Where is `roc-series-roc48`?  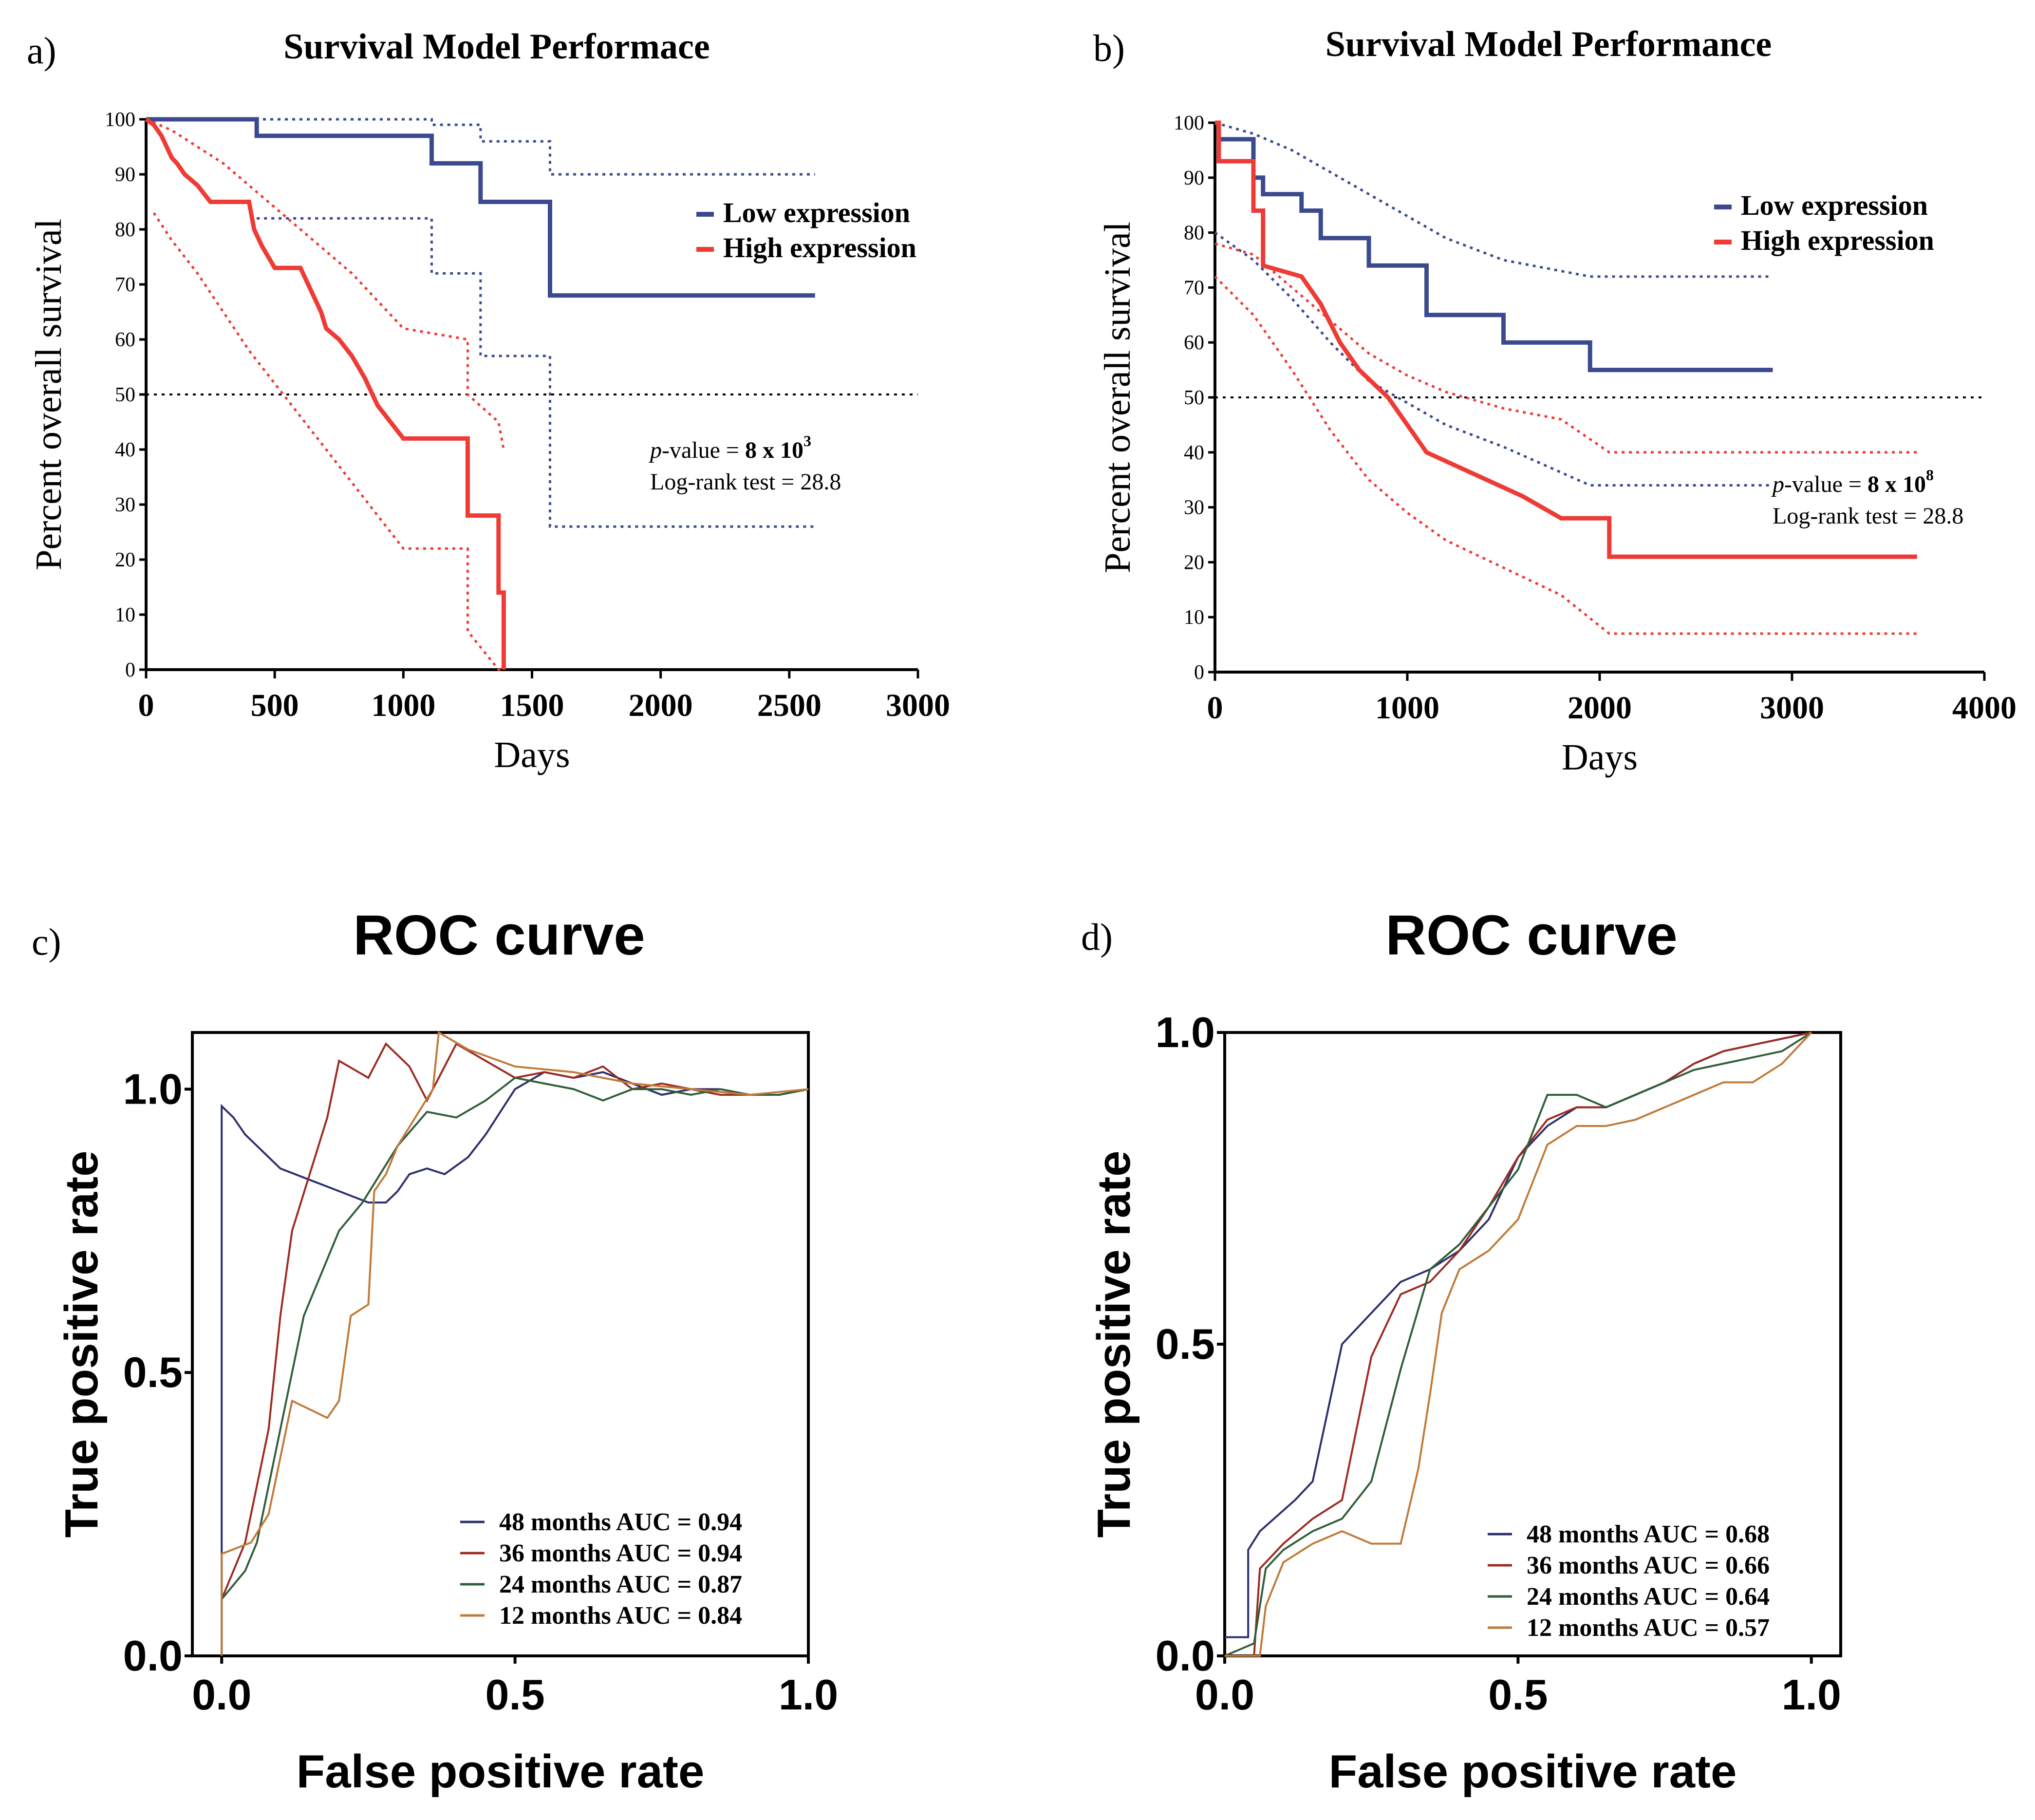
roc-series-roc48 is located at coordinates (515, 1363).